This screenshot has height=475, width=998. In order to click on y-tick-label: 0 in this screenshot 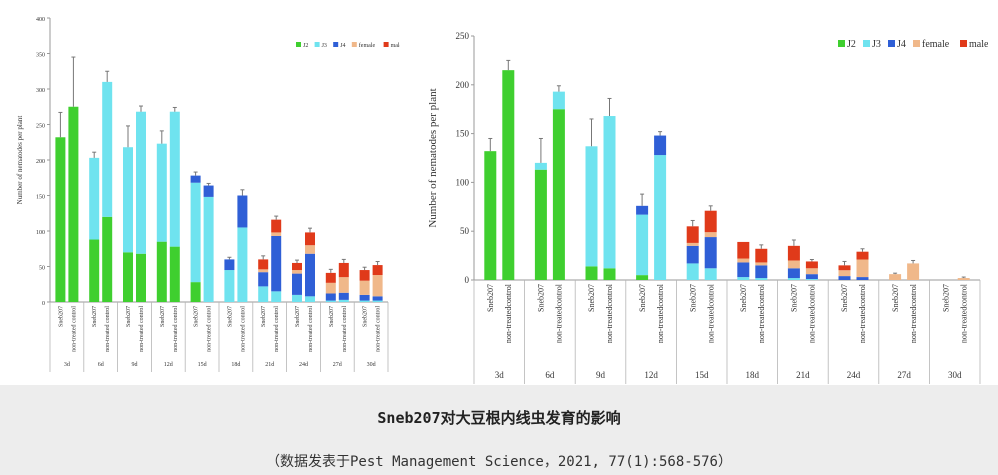, I will do `click(43, 304)`.